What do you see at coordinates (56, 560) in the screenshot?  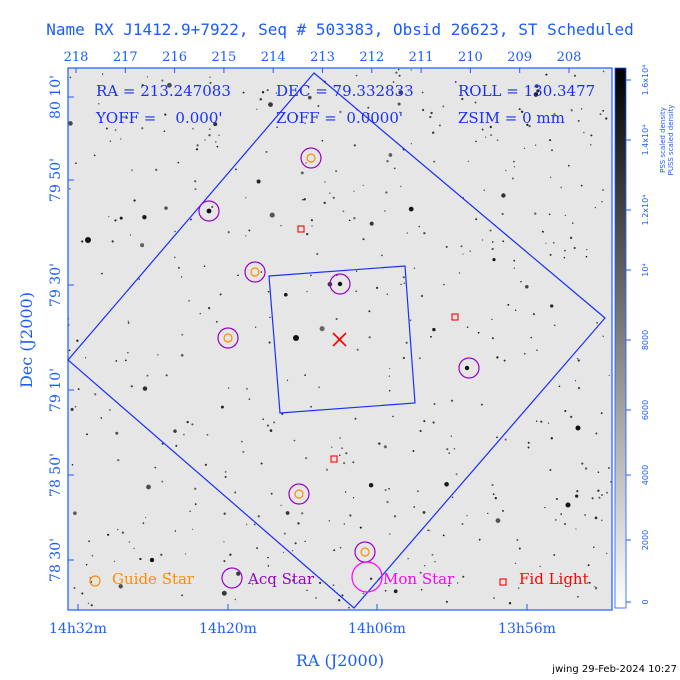 I see `dec-tick-label: 78 30'` at bounding box center [56, 560].